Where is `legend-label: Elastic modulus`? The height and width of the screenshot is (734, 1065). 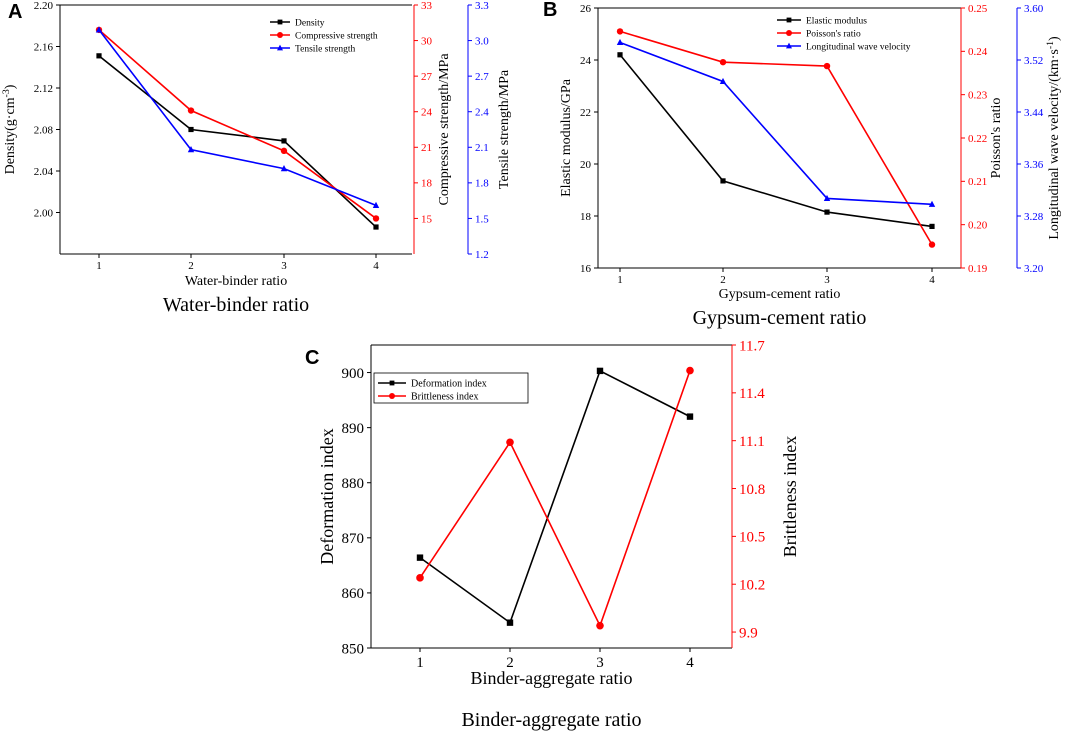
legend-label: Elastic modulus is located at coordinates (836, 22).